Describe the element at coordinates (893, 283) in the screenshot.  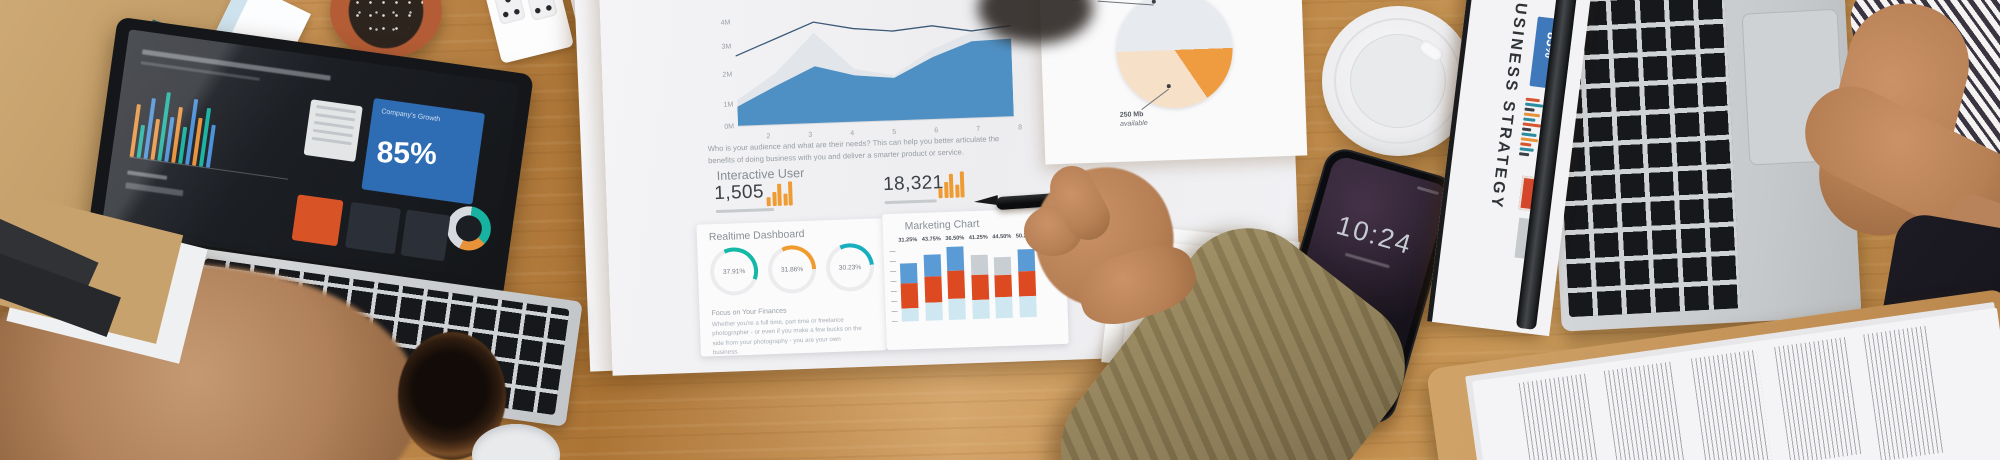
I see `marketing-y-axis` at that location.